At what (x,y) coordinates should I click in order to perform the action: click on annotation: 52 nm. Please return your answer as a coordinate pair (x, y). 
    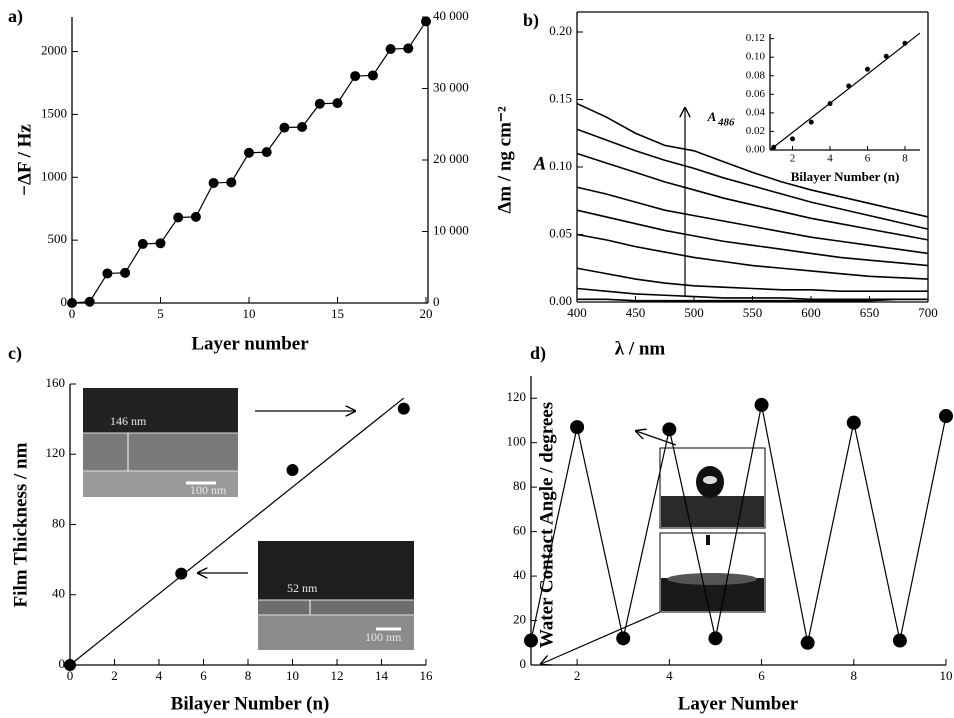
    Looking at the image, I should click on (302, 588).